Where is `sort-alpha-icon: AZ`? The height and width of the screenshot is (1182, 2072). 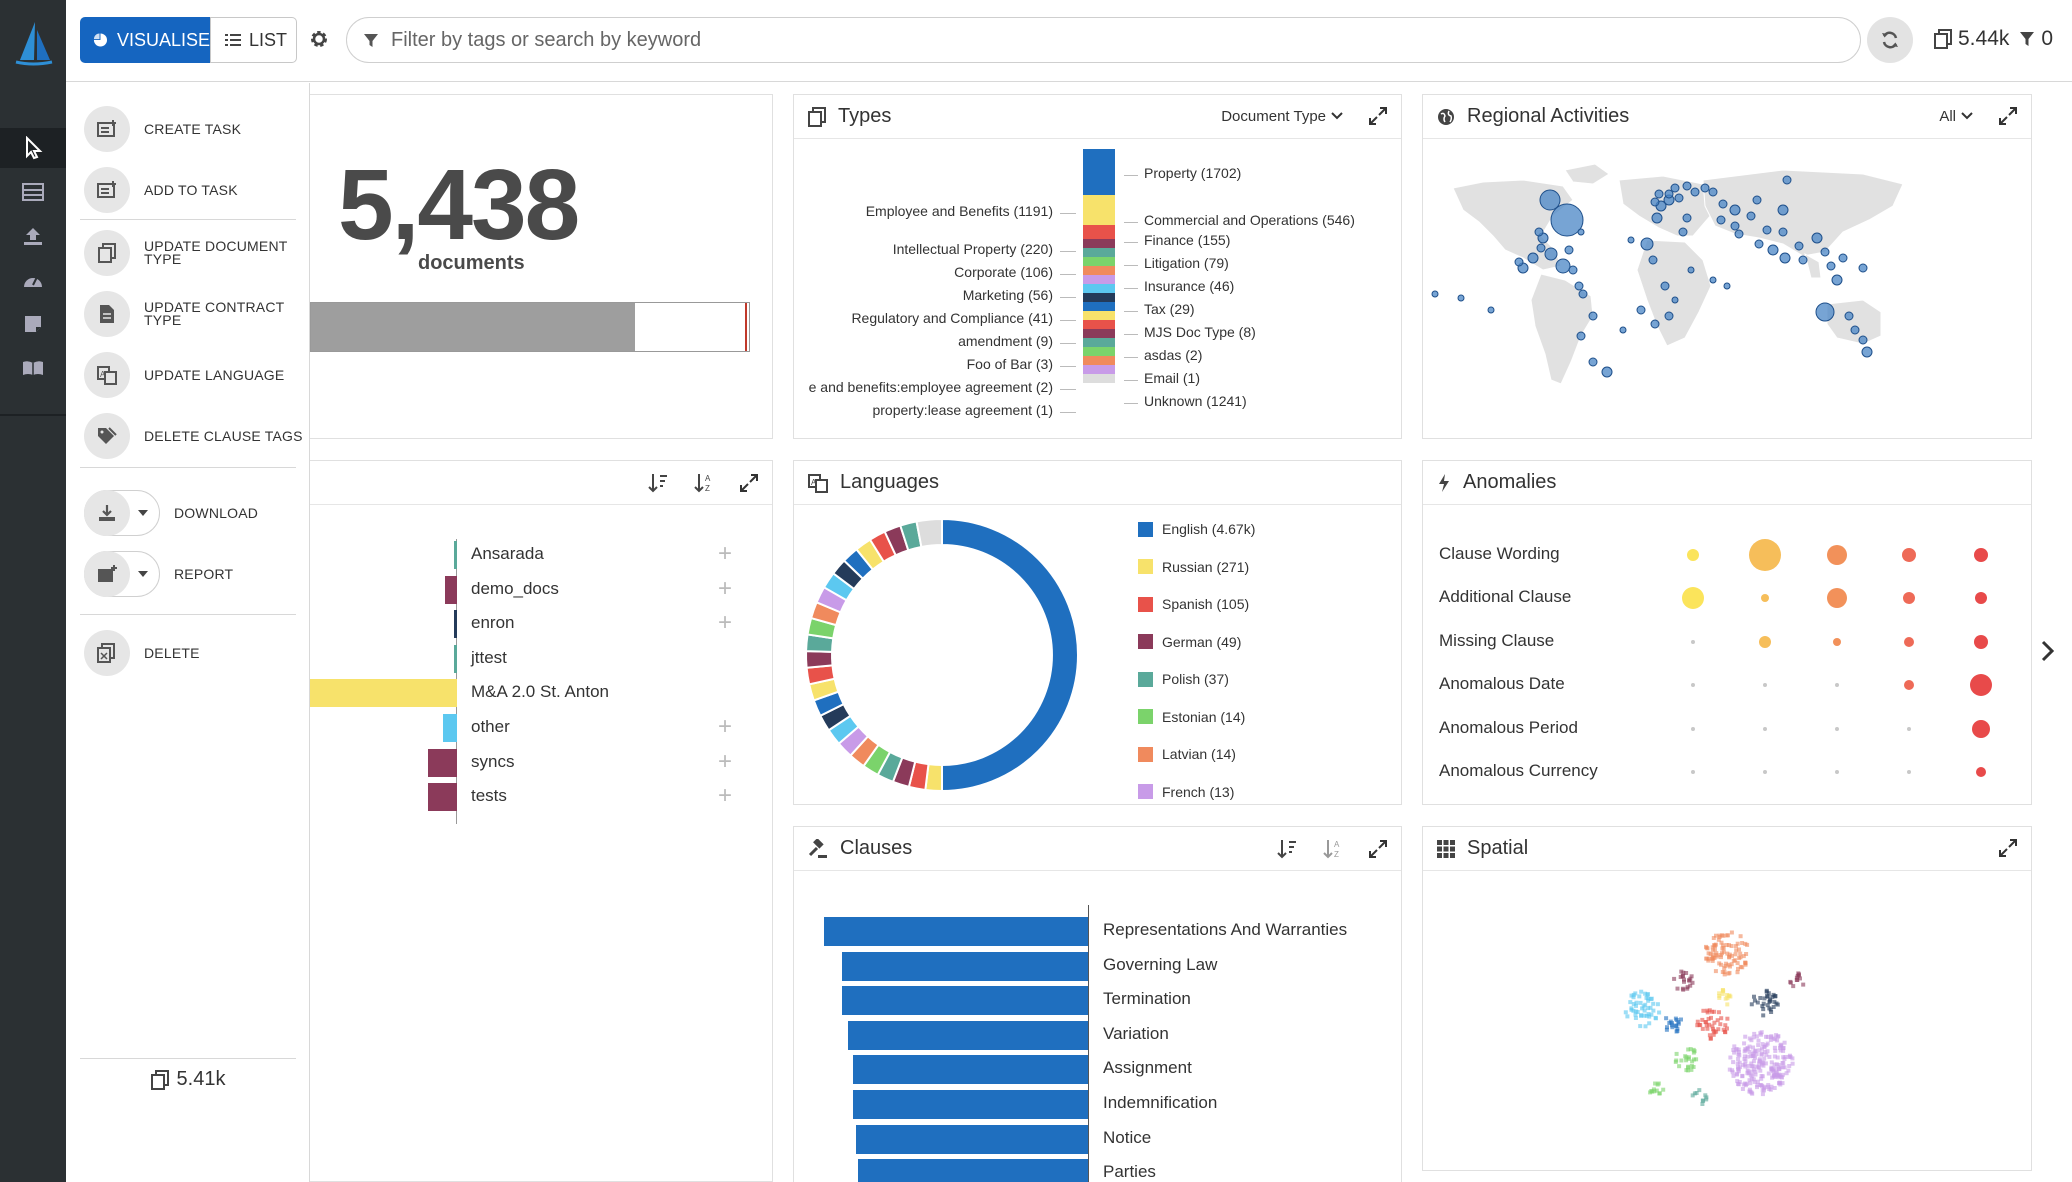
sort-alpha-icon: AZ is located at coordinates (704, 483).